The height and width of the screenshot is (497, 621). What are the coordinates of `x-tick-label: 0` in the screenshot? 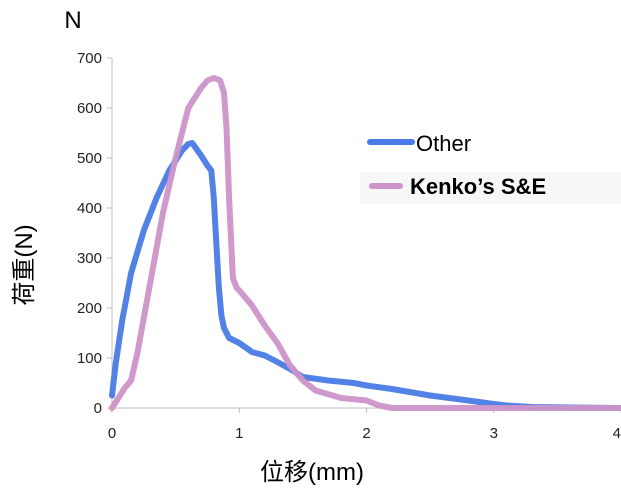 It's located at (112, 433).